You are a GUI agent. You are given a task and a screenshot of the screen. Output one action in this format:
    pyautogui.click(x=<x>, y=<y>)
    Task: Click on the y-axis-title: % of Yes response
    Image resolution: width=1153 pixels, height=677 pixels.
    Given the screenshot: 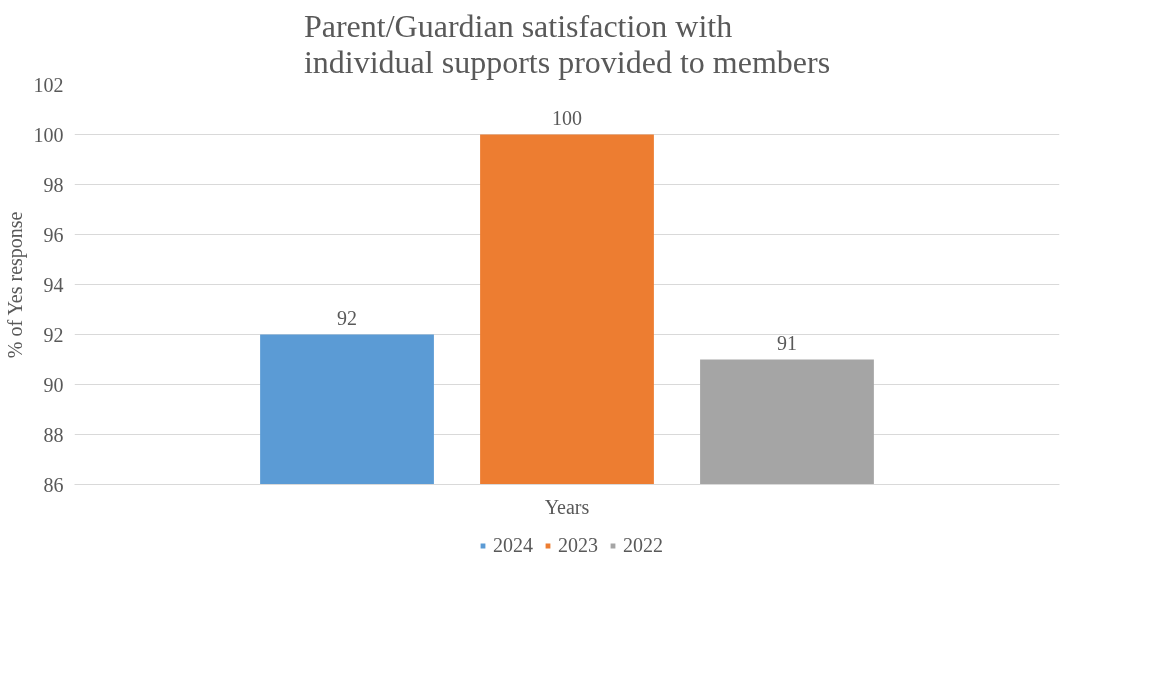 What is the action you would take?
    pyautogui.click(x=15, y=285)
    